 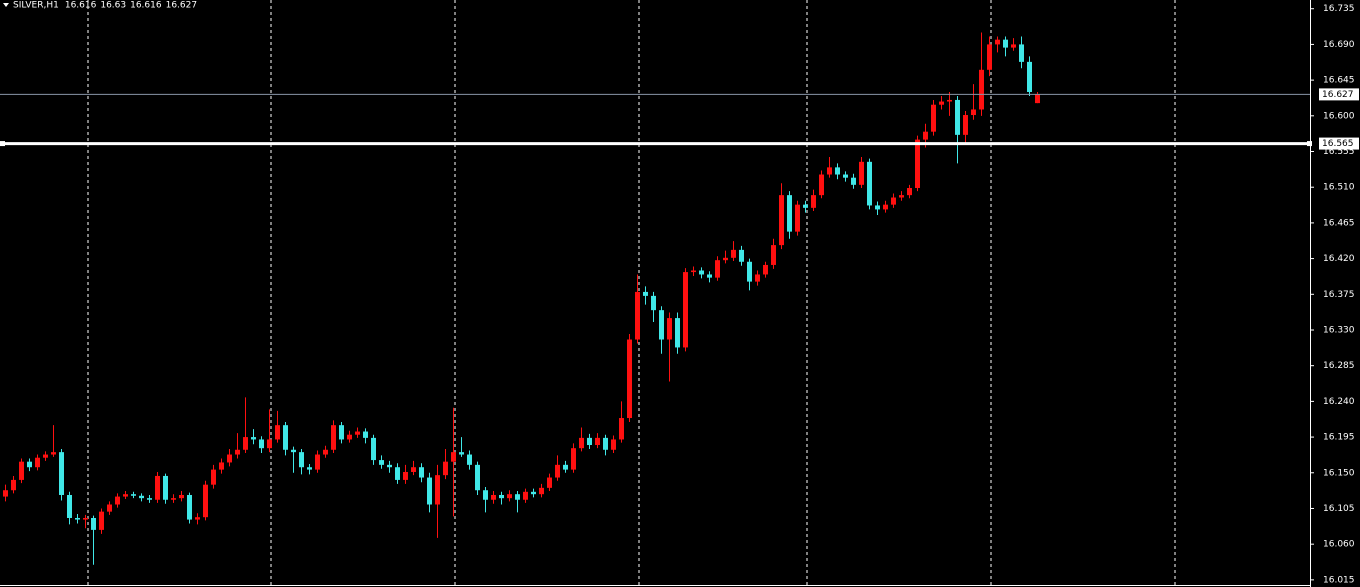 What do you see at coordinates (1339, 473) in the screenshot?
I see `y-tick-label: 16.150` at bounding box center [1339, 473].